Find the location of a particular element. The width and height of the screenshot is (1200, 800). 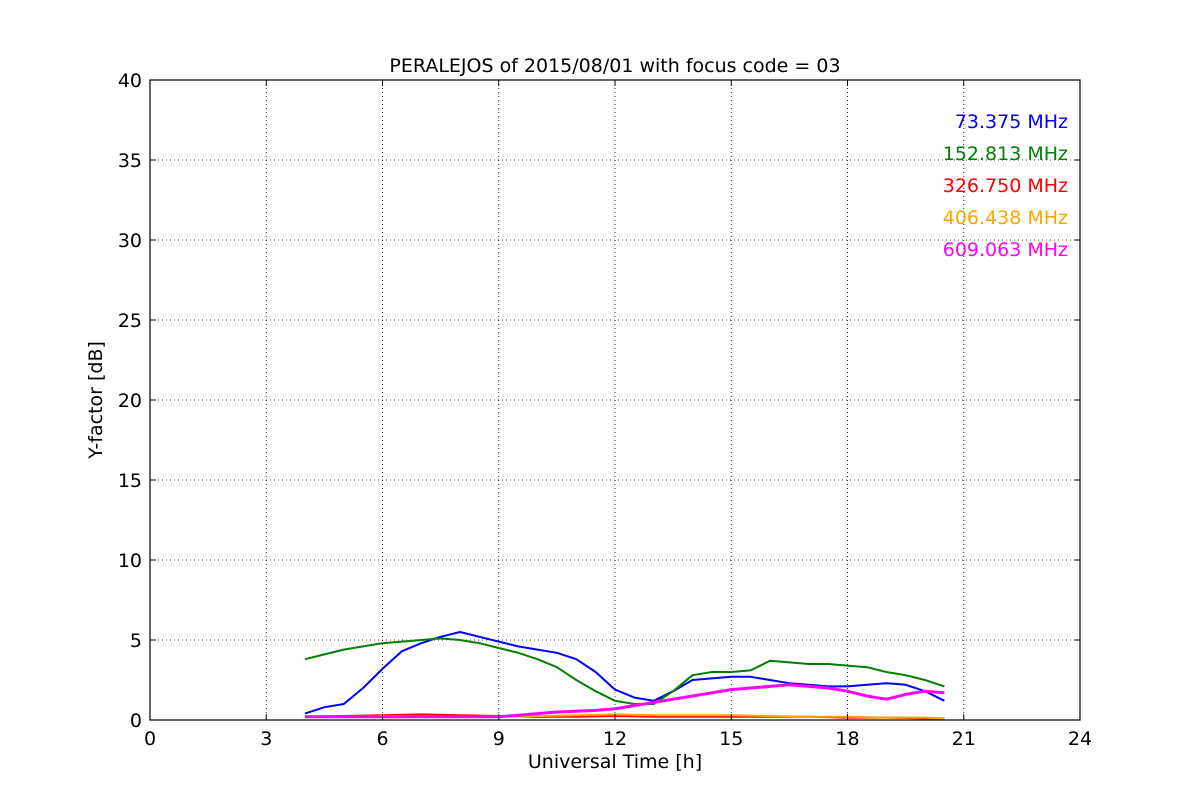

y-axis-label: Y-factor [dB] is located at coordinates (96, 400).